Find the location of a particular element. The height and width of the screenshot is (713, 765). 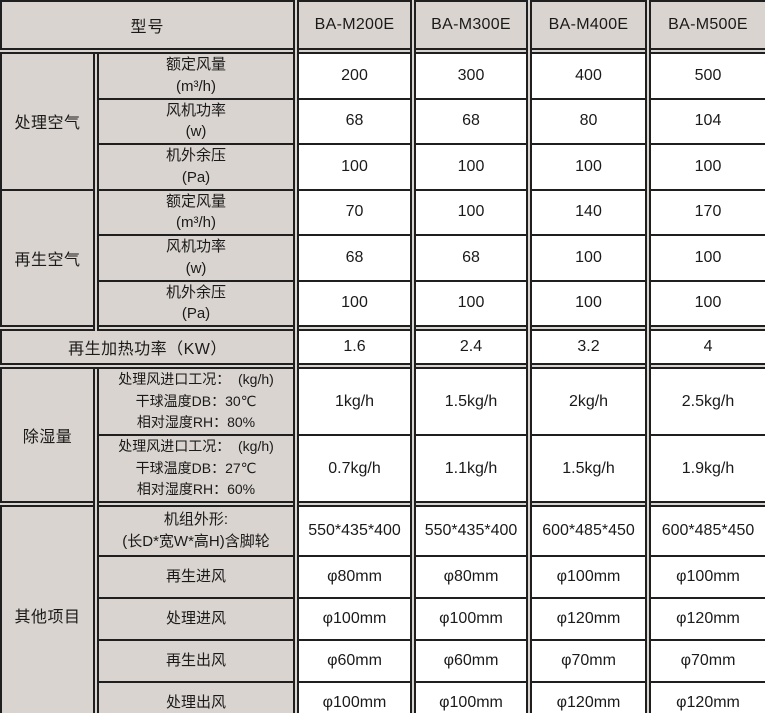

spec-label: 额定风量 (m³/h) is located at coordinates (195, 74).